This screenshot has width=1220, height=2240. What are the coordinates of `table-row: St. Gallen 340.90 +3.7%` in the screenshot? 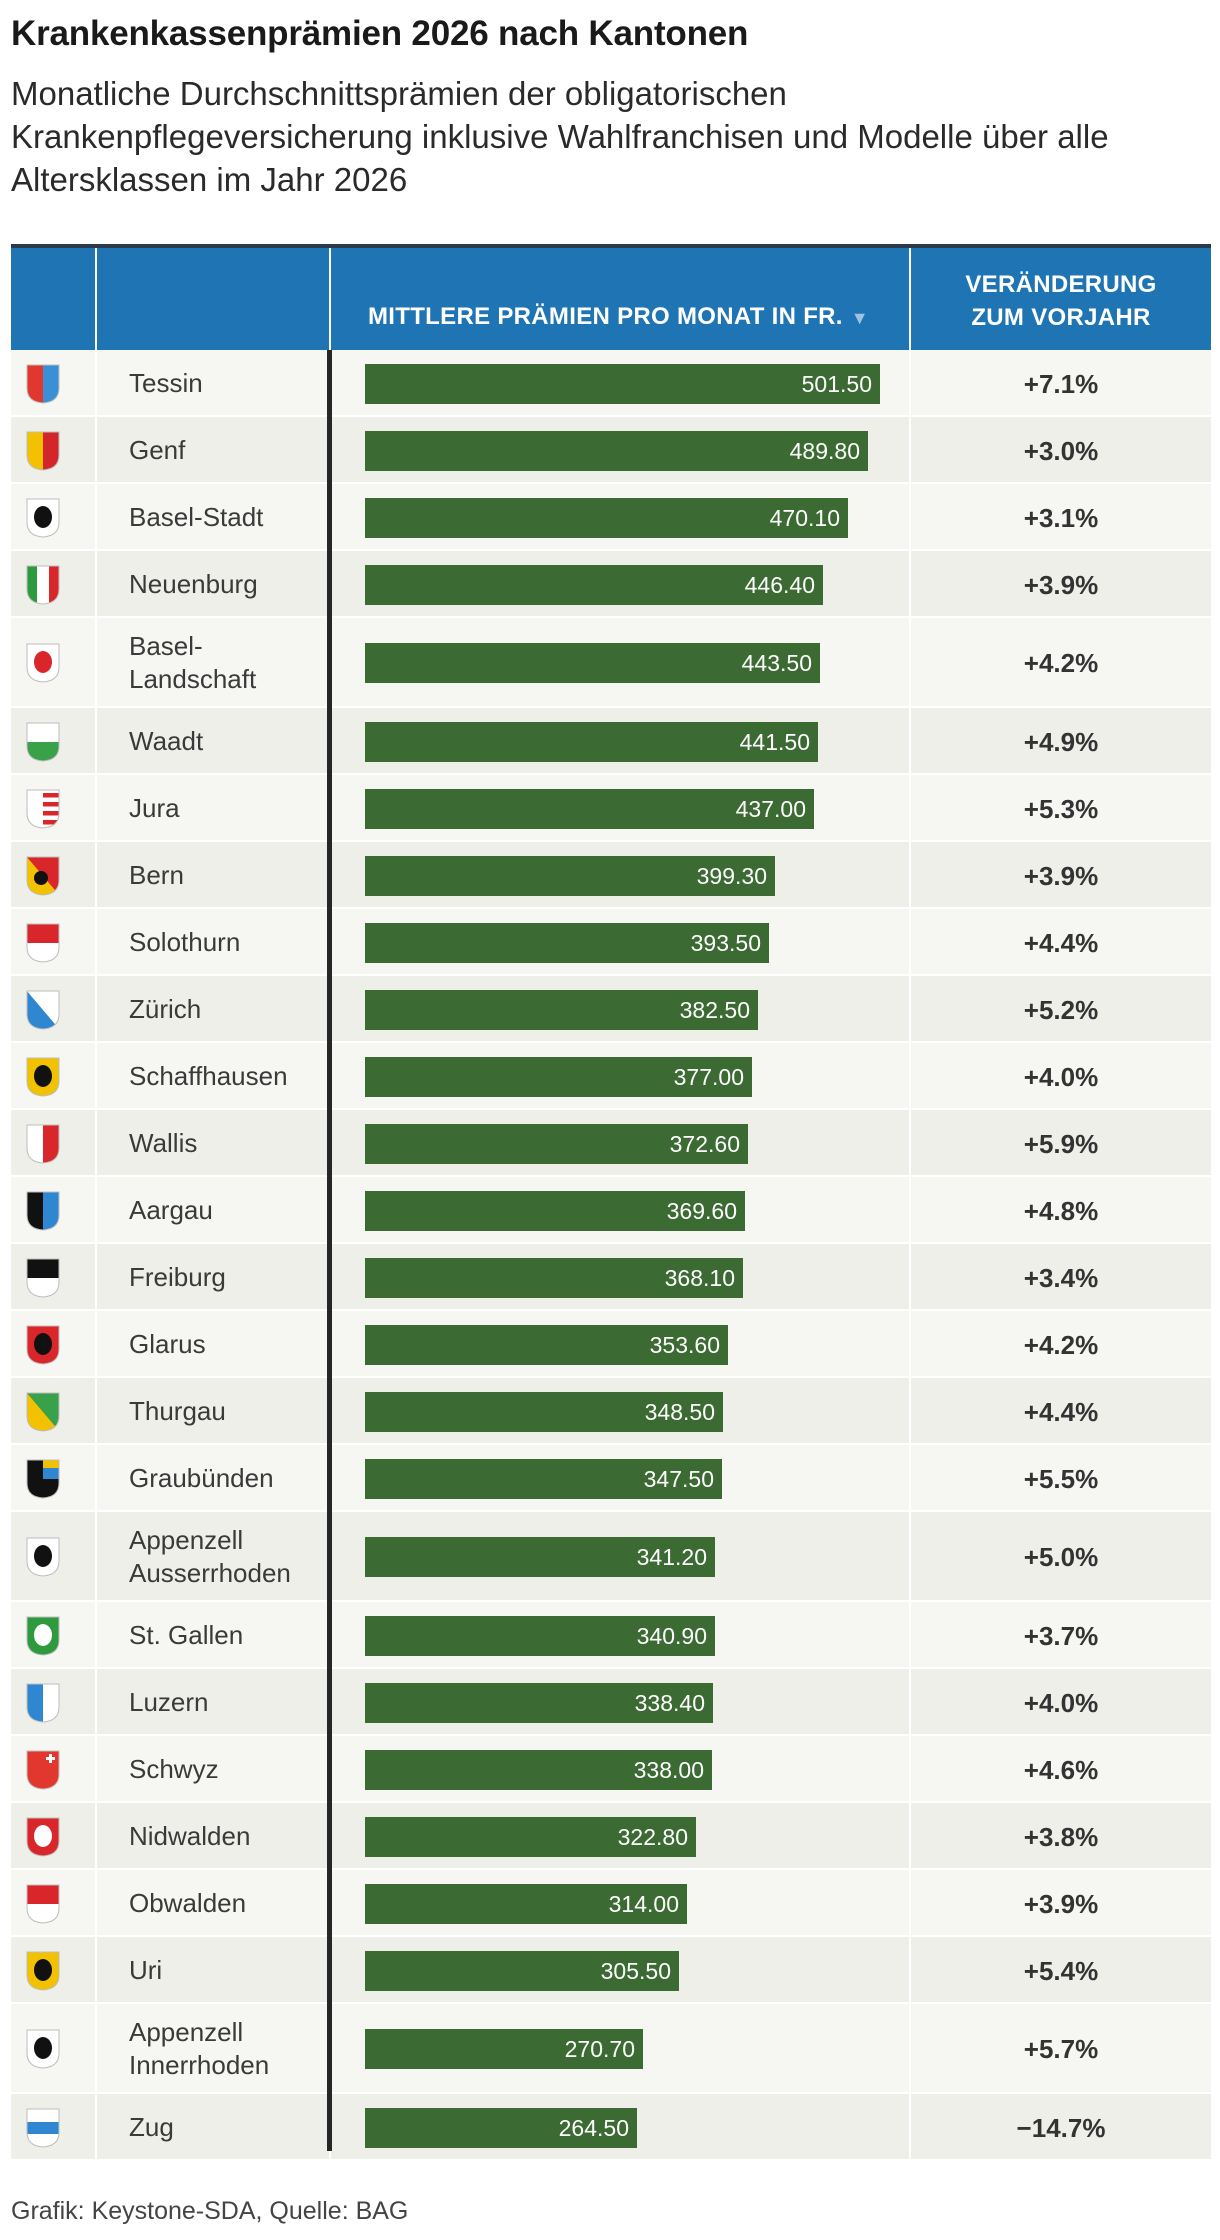 It's located at (611, 1635).